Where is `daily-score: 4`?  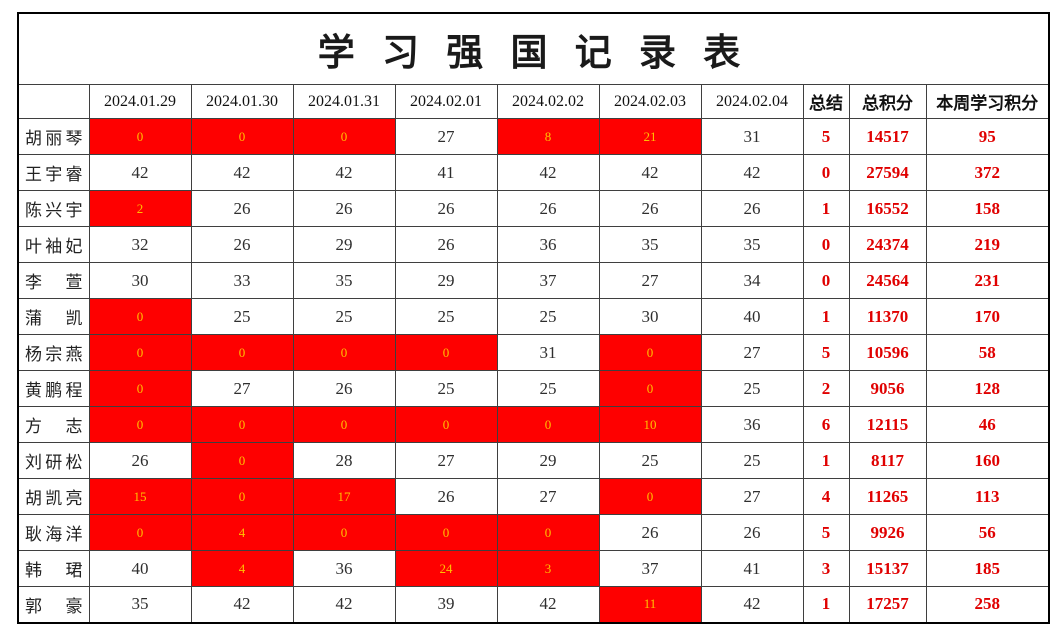
daily-score: 4 is located at coordinates (242, 568).